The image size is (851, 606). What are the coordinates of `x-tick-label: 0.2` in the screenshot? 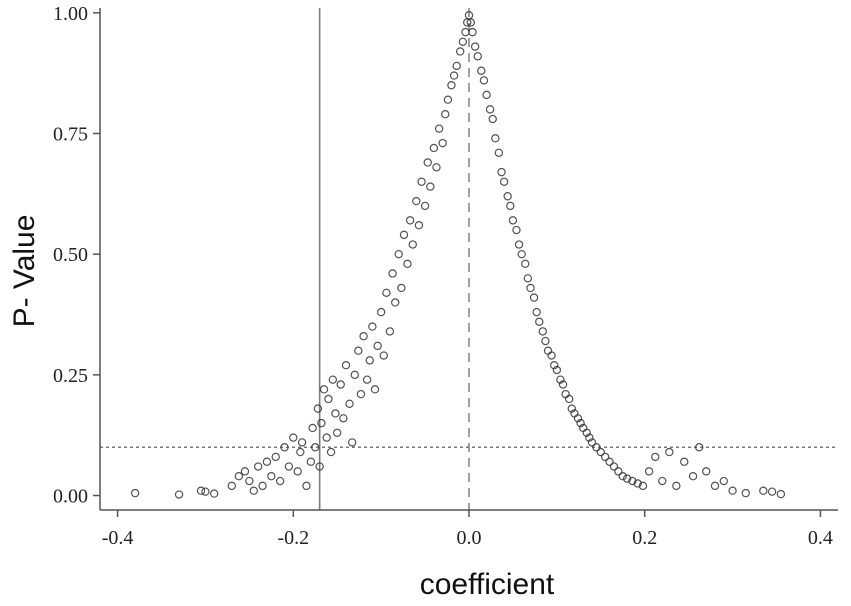 It's located at (644, 538).